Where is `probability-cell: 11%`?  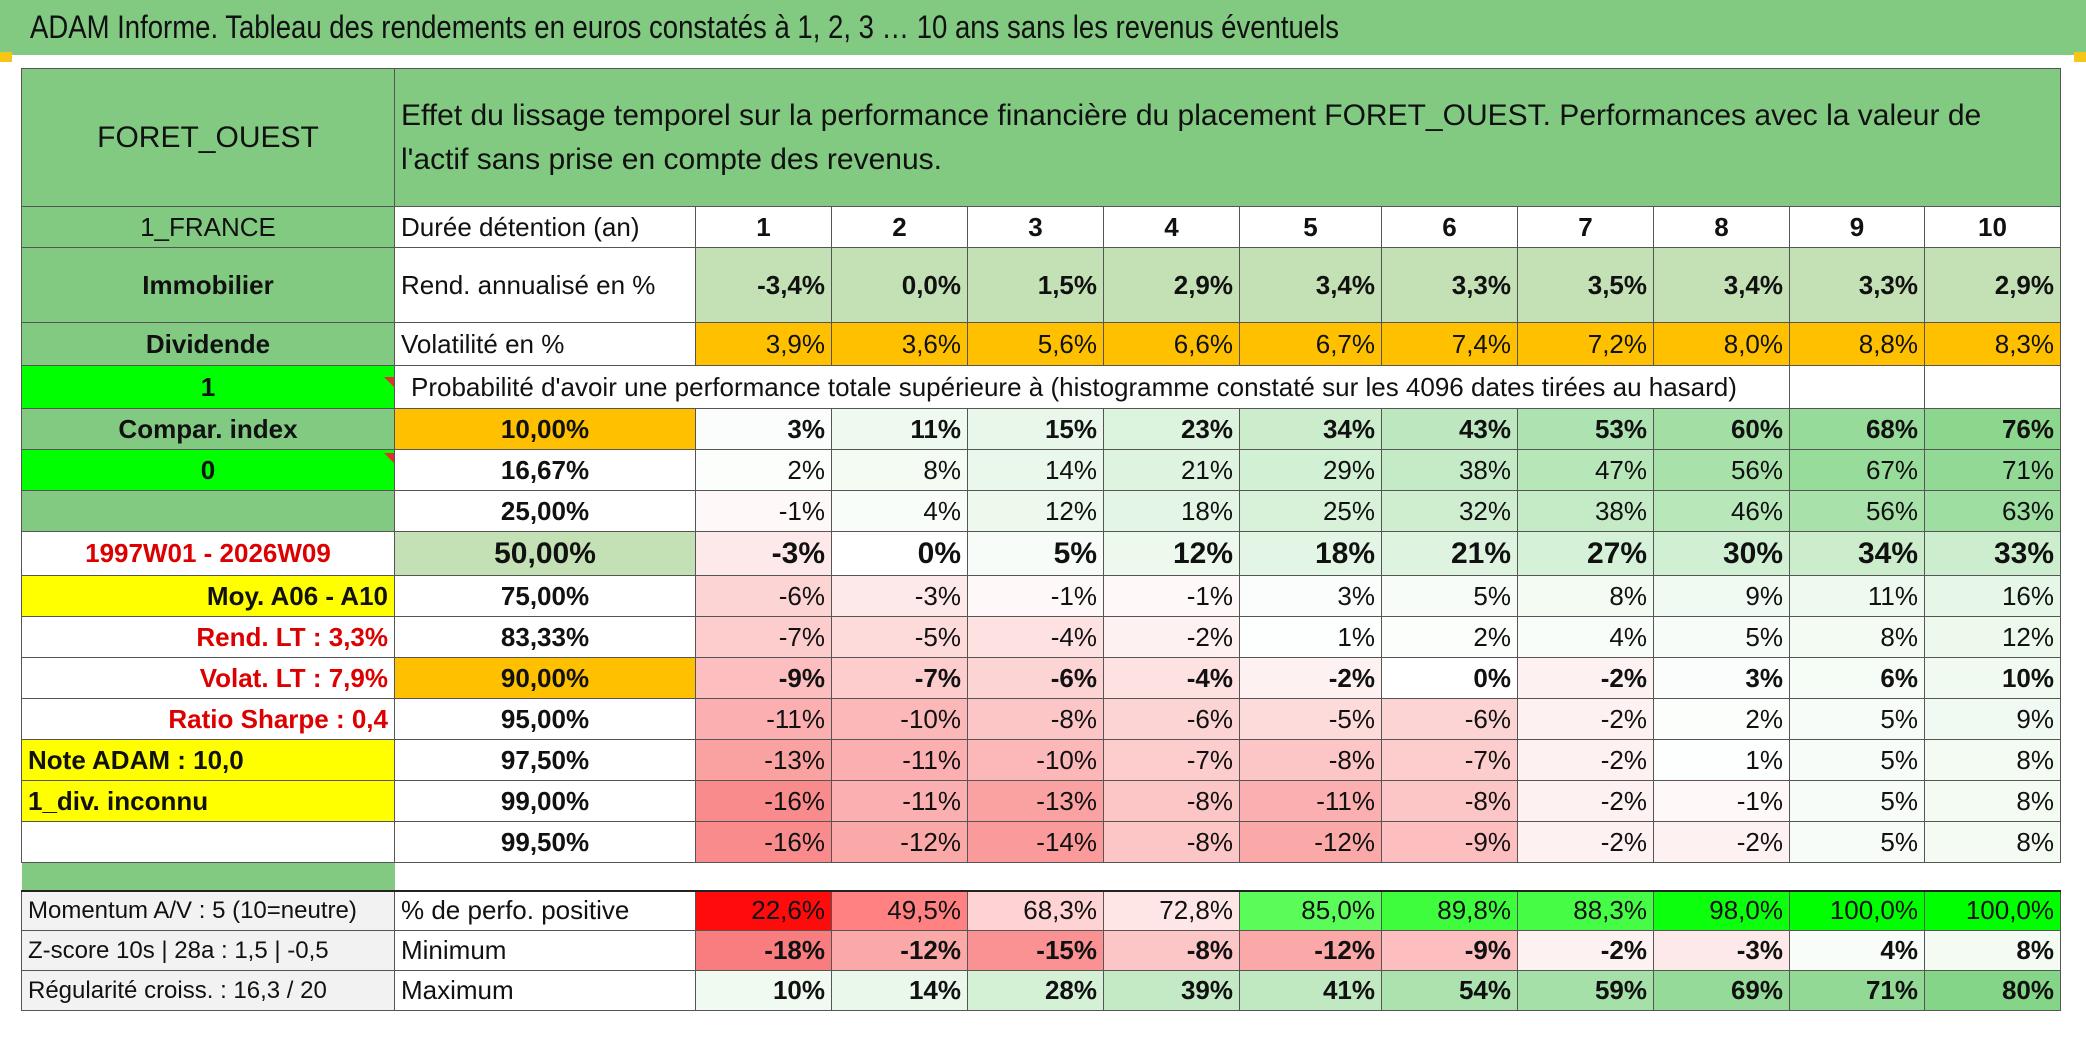
probability-cell: 11% is located at coordinates (1857, 596).